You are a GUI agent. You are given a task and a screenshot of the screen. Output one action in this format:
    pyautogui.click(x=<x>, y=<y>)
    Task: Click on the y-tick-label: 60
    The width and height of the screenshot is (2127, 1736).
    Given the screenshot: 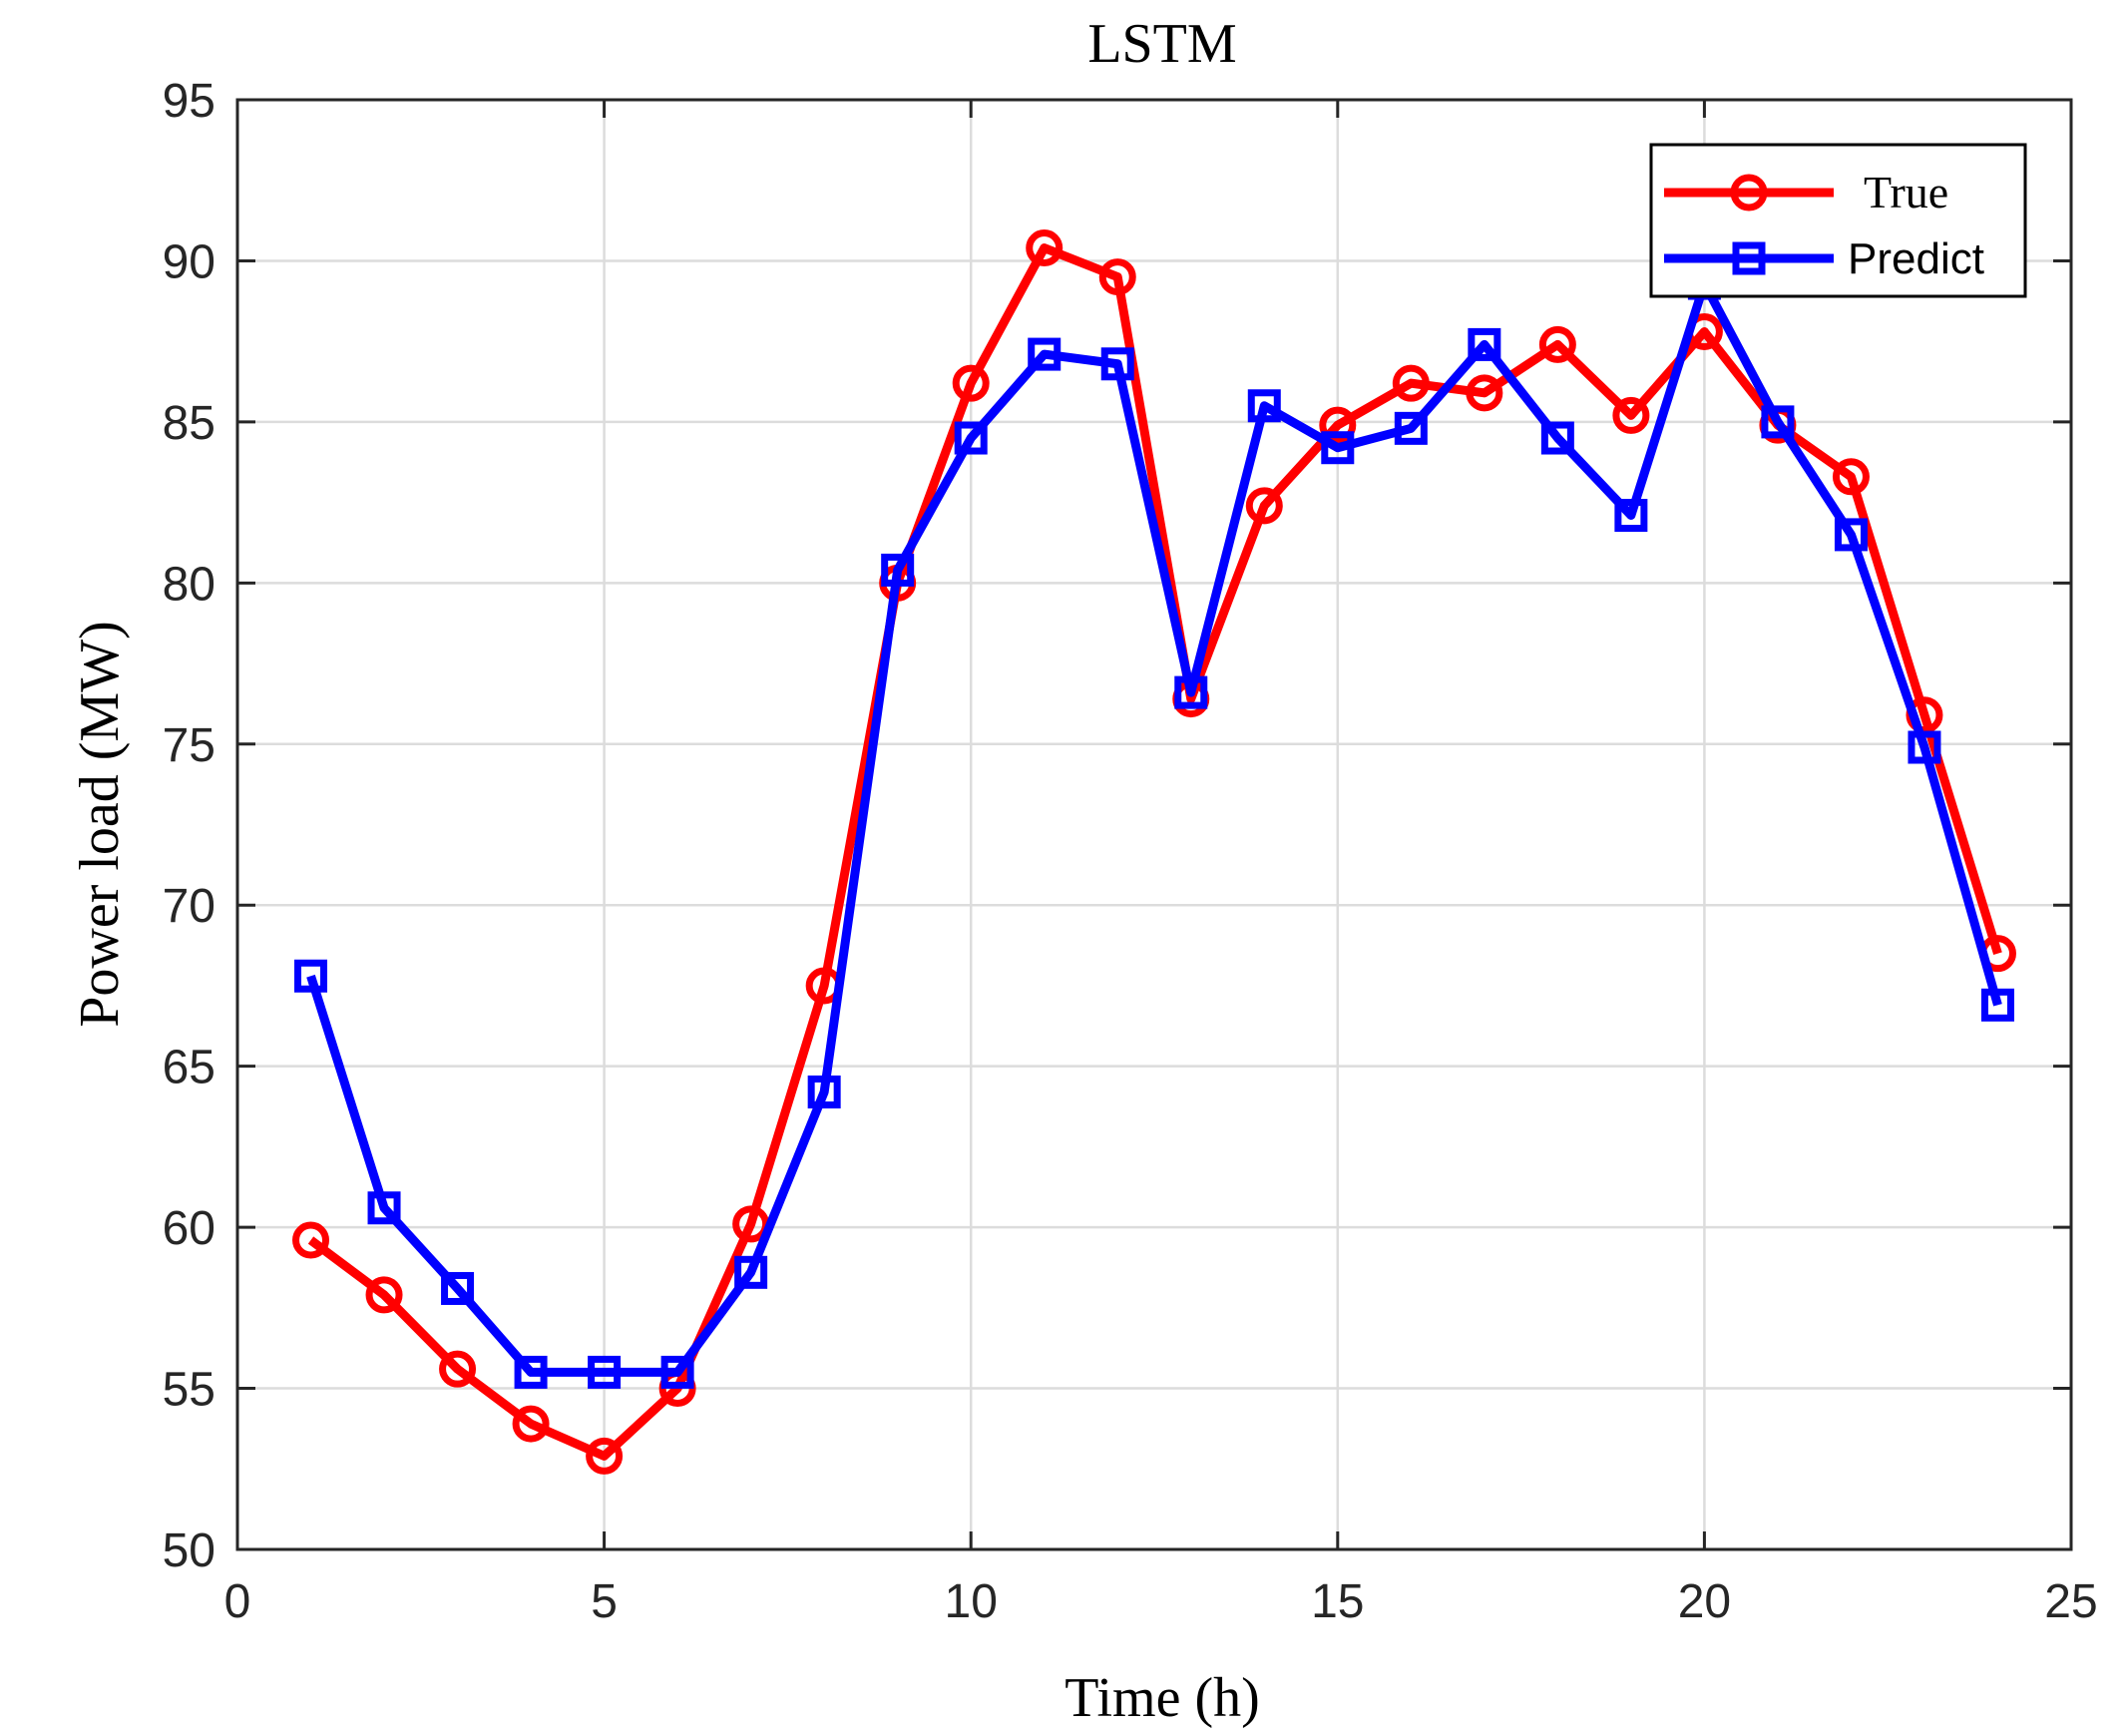 What is the action you would take?
    pyautogui.click(x=189, y=1228)
    